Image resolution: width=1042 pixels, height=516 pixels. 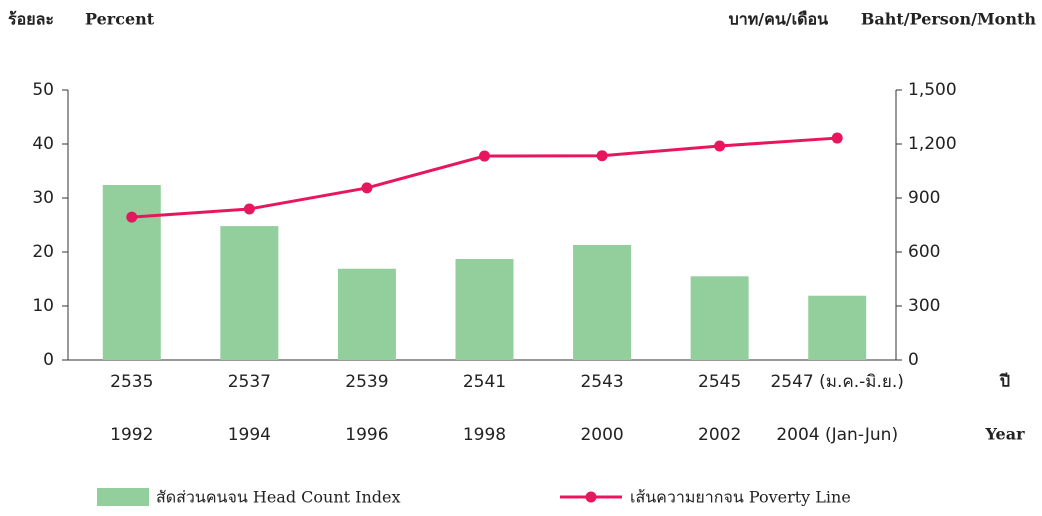 I want to click on x-tick-label: 2543, so click(x=601, y=382).